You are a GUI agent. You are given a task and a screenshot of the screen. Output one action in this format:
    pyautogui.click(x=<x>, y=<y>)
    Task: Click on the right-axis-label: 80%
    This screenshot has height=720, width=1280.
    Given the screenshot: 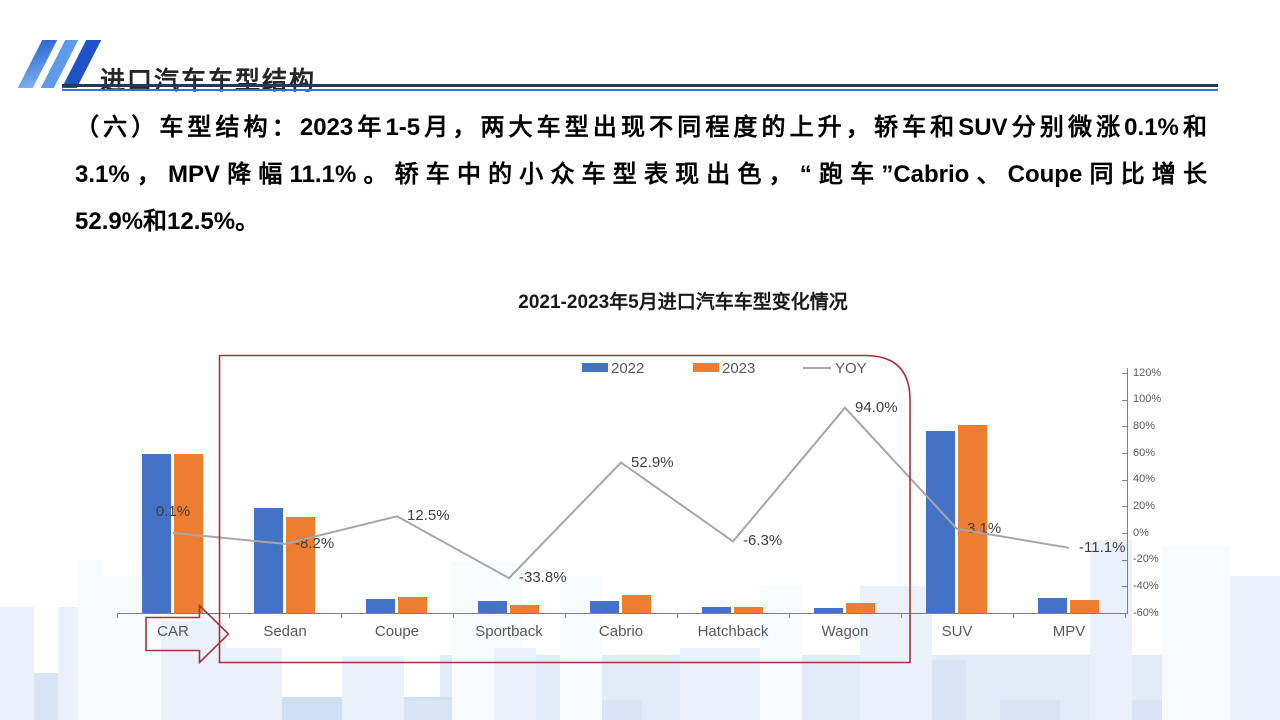 What is the action you would take?
    pyautogui.click(x=1144, y=425)
    